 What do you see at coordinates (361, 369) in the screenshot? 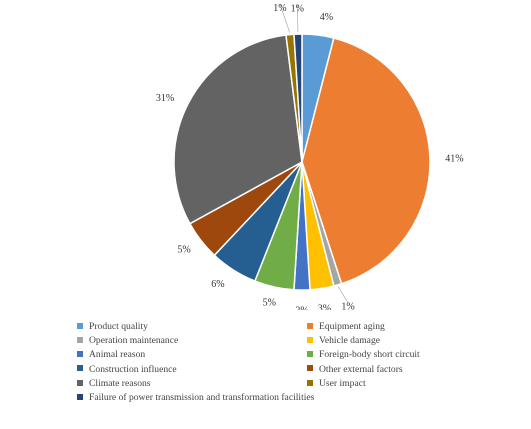
I see `legend-label: Other external factors` at bounding box center [361, 369].